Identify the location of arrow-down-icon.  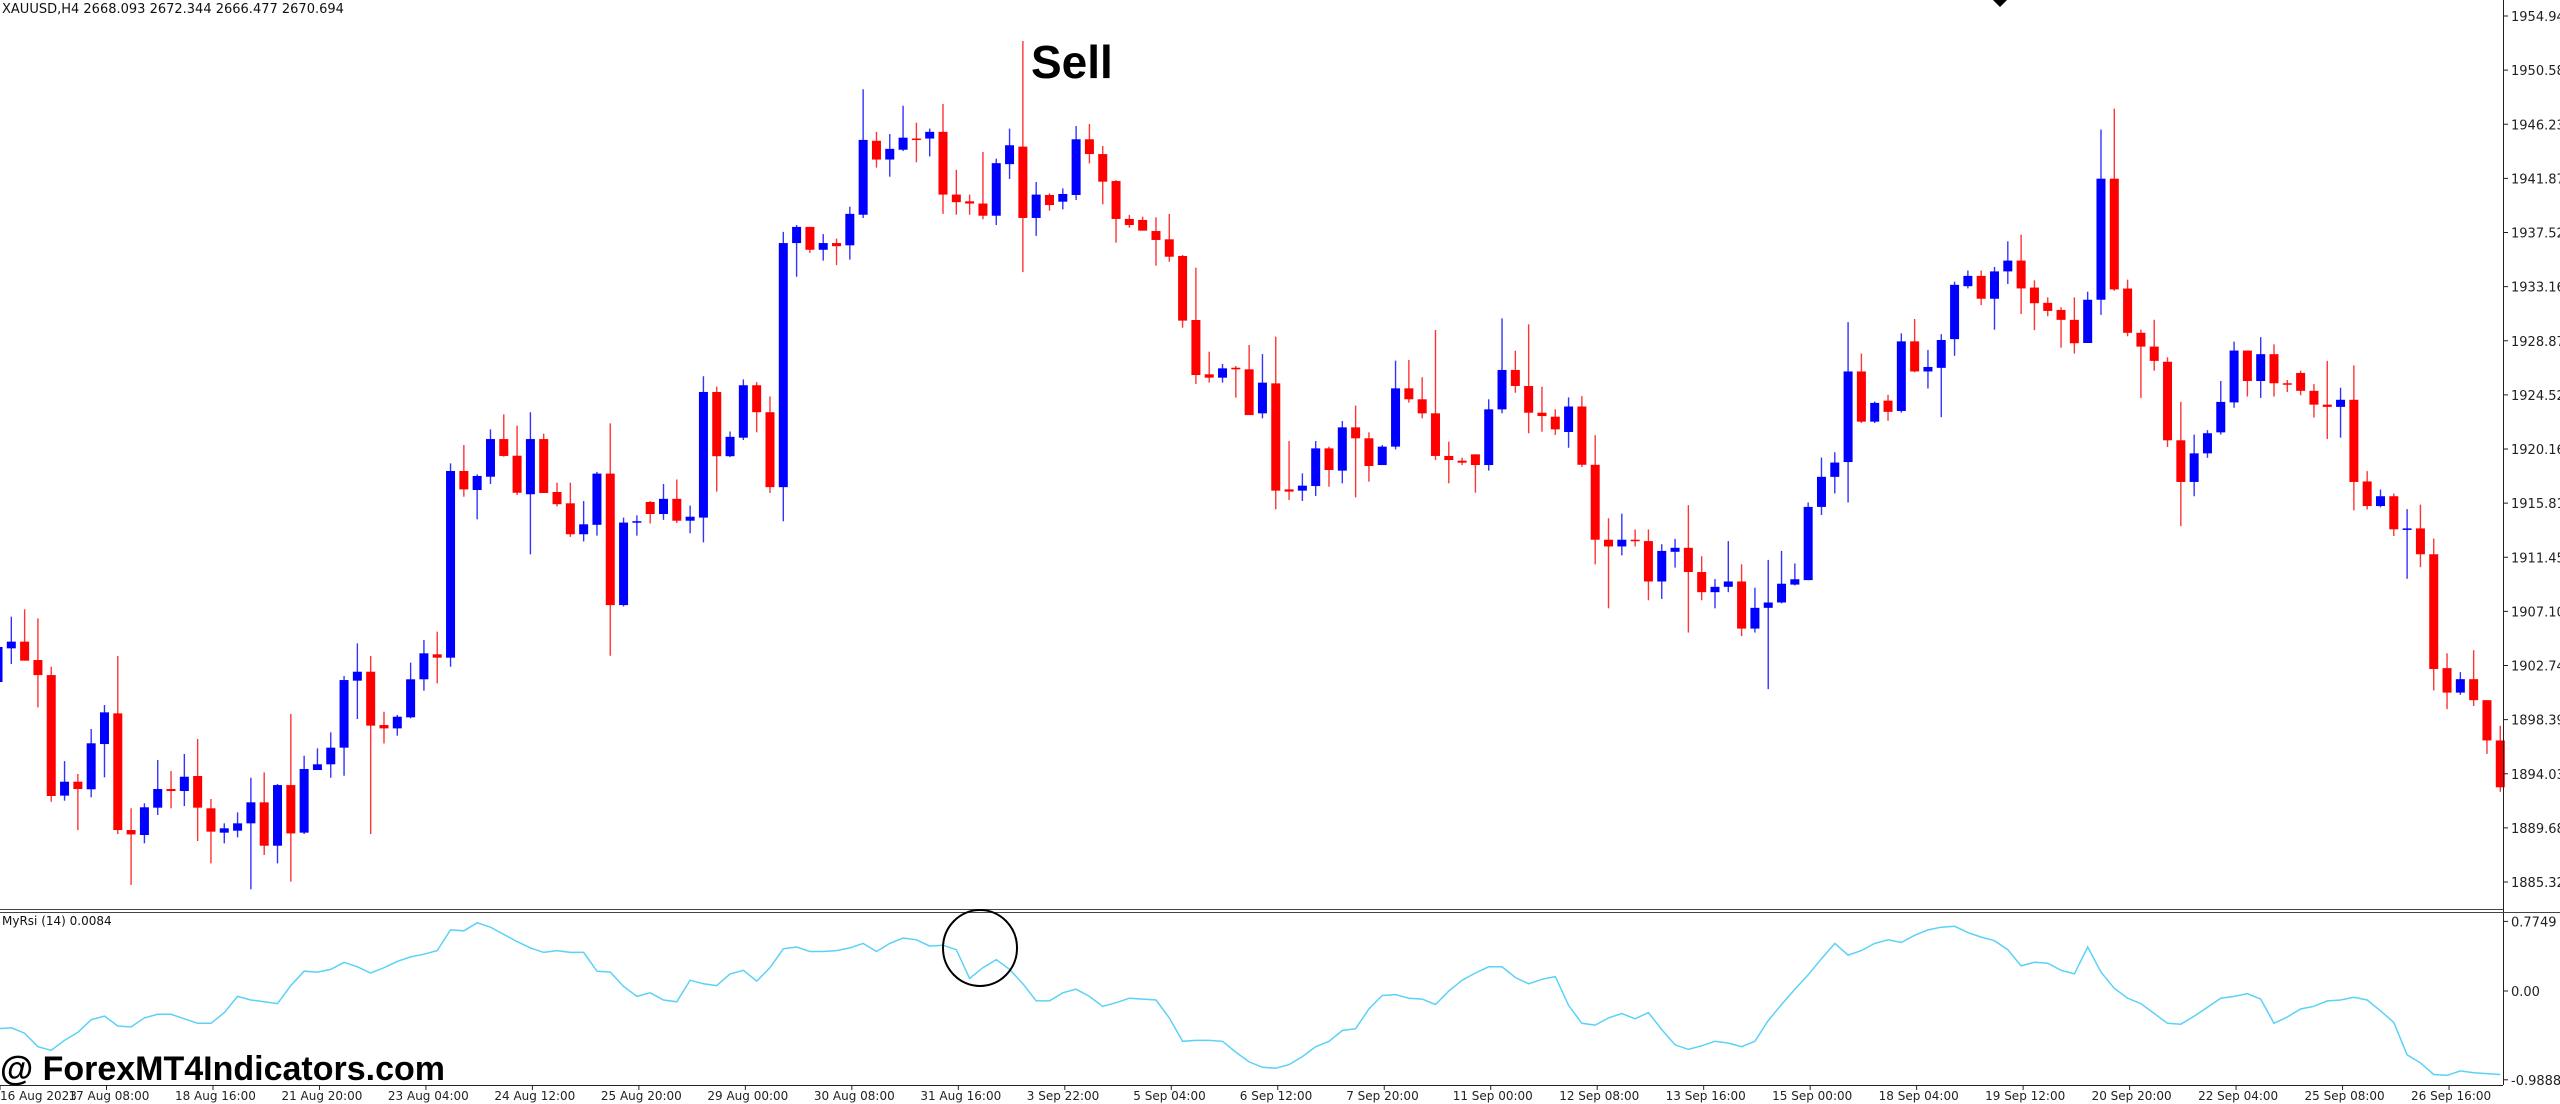
(2000, 3).